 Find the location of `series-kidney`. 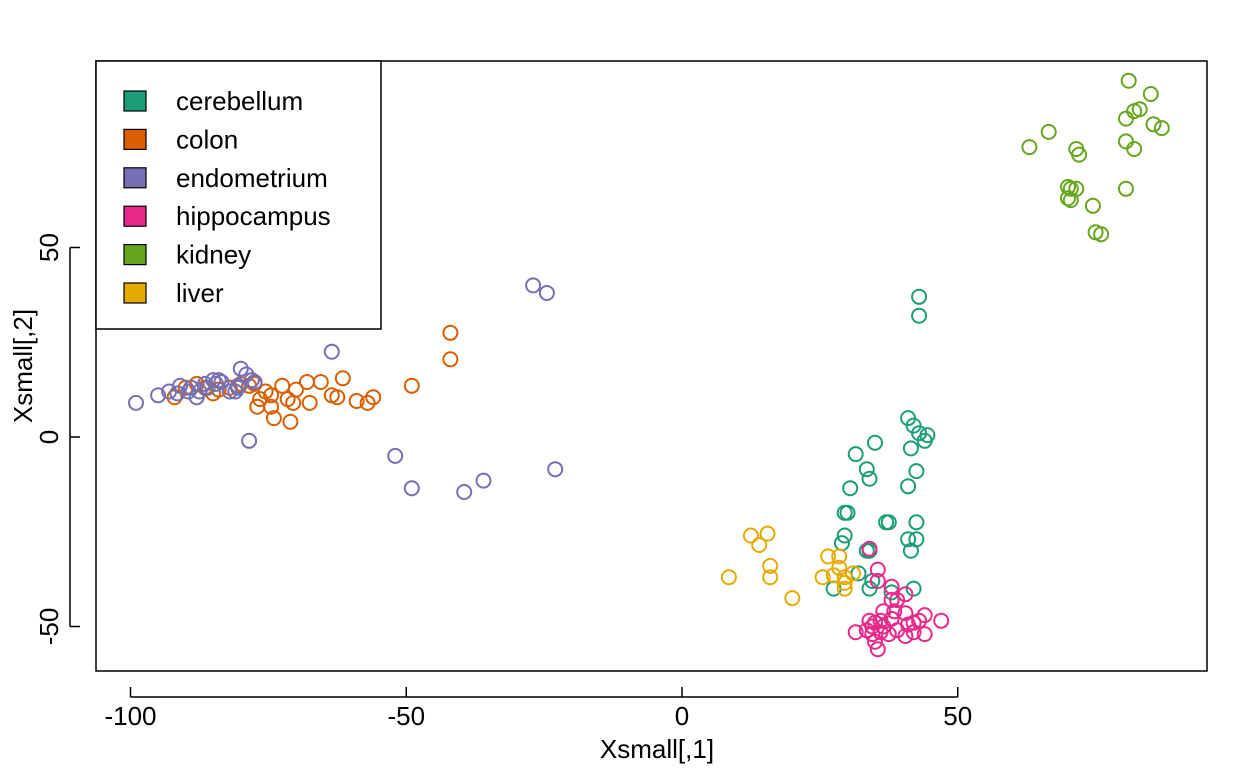

series-kidney is located at coordinates (1095, 157).